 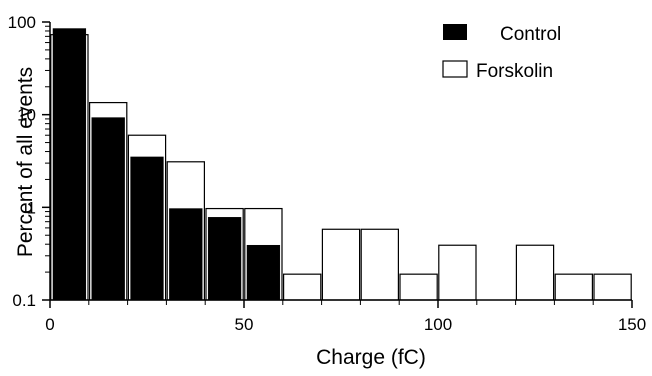 What do you see at coordinates (455, 32) in the screenshot?
I see `legend-swatch-control` at bounding box center [455, 32].